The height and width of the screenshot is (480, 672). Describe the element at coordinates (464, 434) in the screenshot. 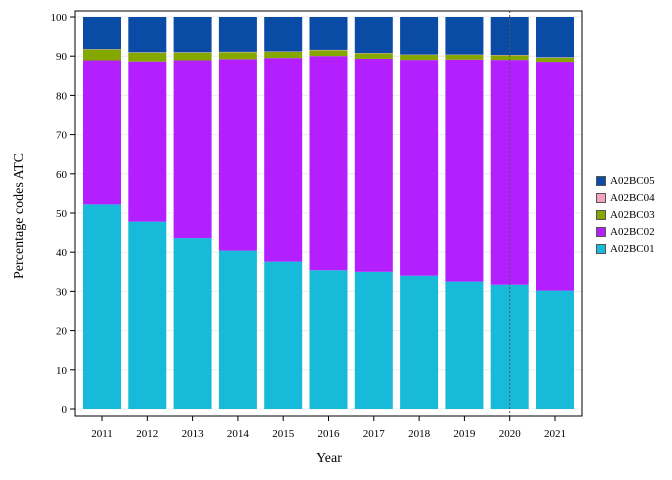

I see `x-tick-label: 2019` at that location.